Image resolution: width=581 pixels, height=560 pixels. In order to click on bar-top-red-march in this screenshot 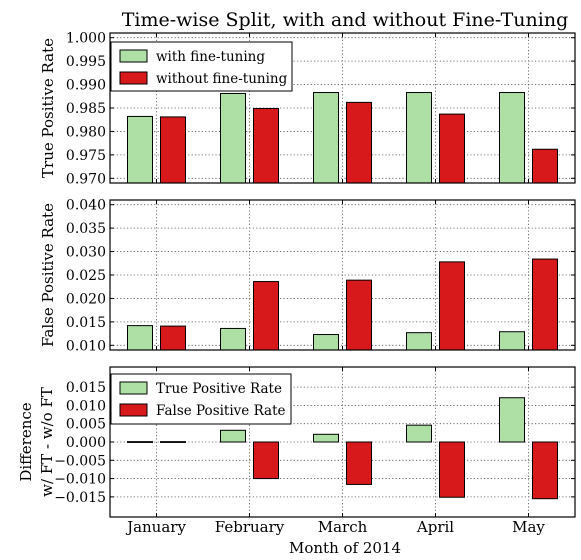, I will do `click(359, 142)`.